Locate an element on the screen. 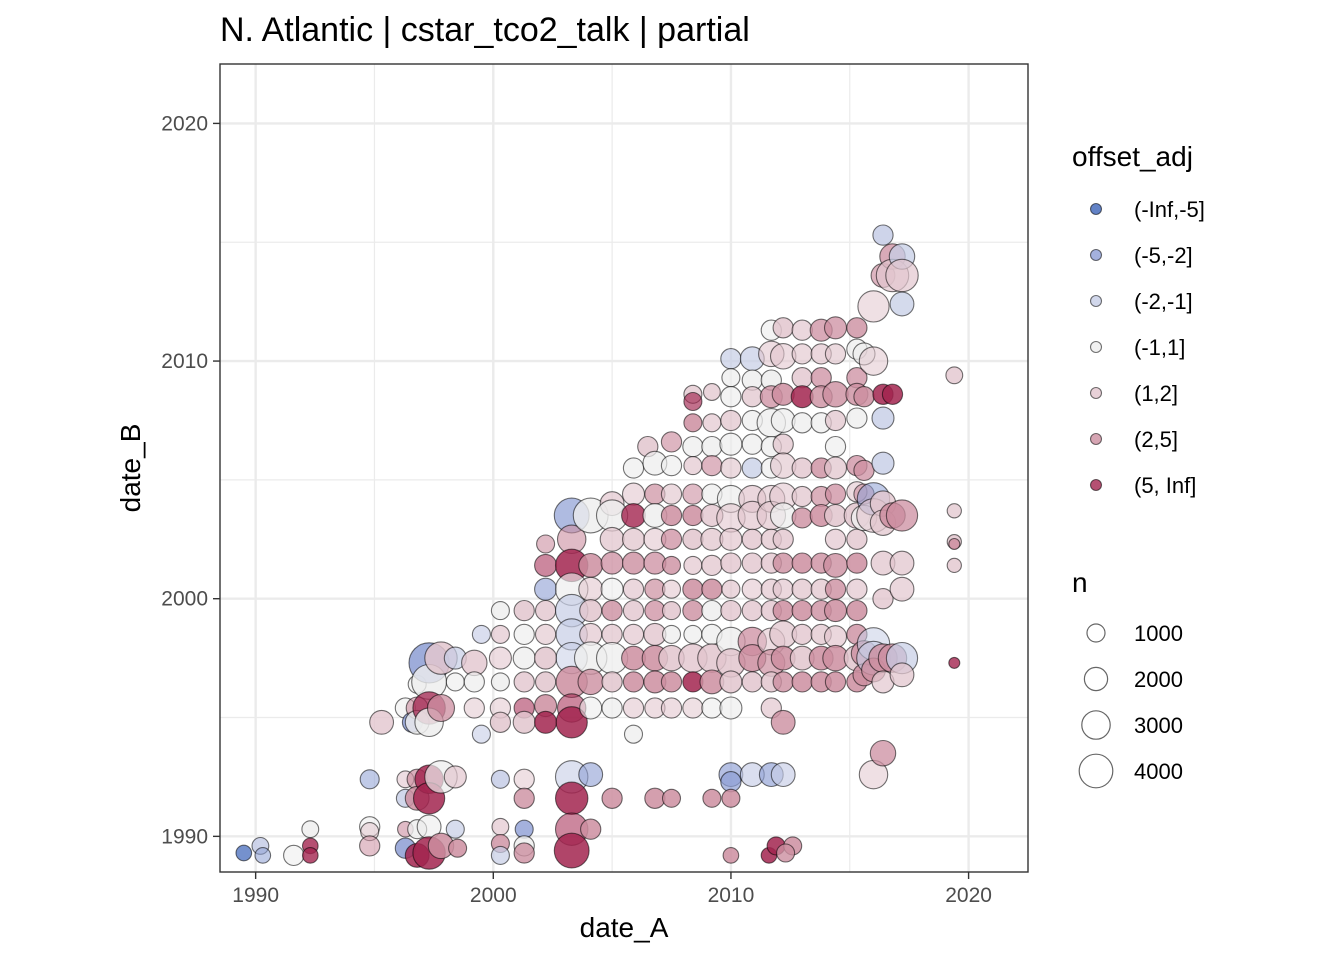  x-tick-label: 2000 is located at coordinates (493, 895).